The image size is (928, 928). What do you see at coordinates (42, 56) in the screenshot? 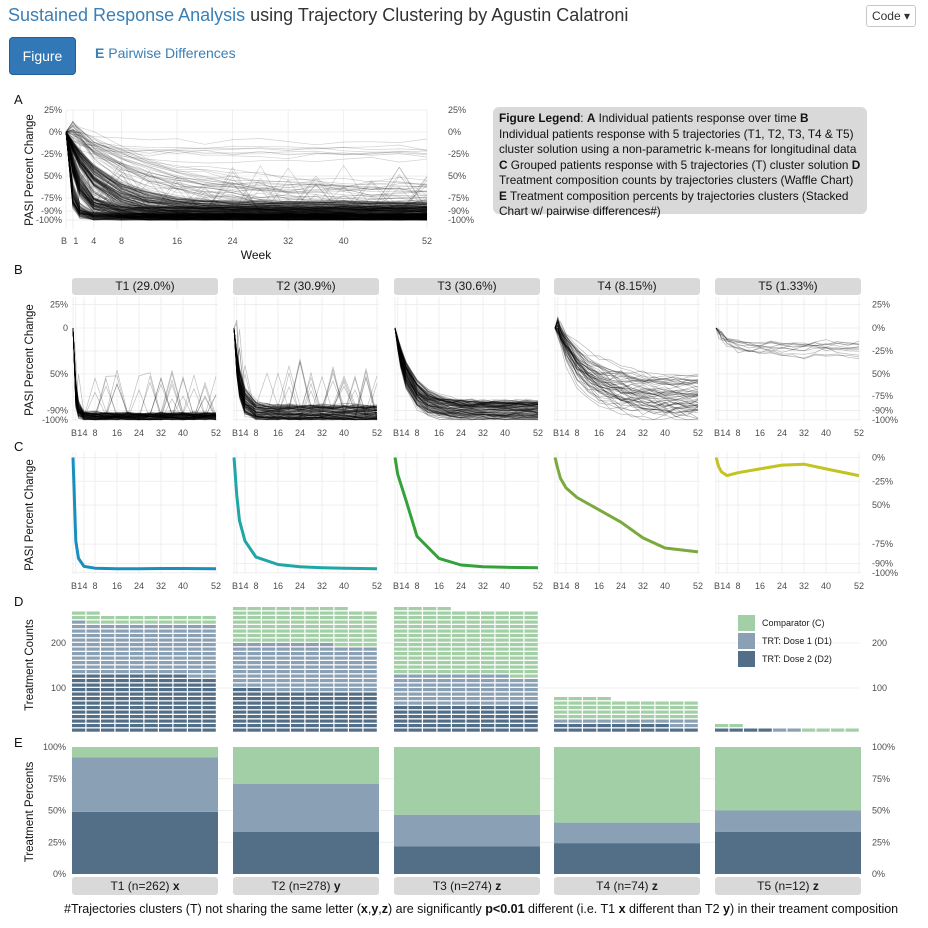
I see `tab-figure: Figure` at bounding box center [42, 56].